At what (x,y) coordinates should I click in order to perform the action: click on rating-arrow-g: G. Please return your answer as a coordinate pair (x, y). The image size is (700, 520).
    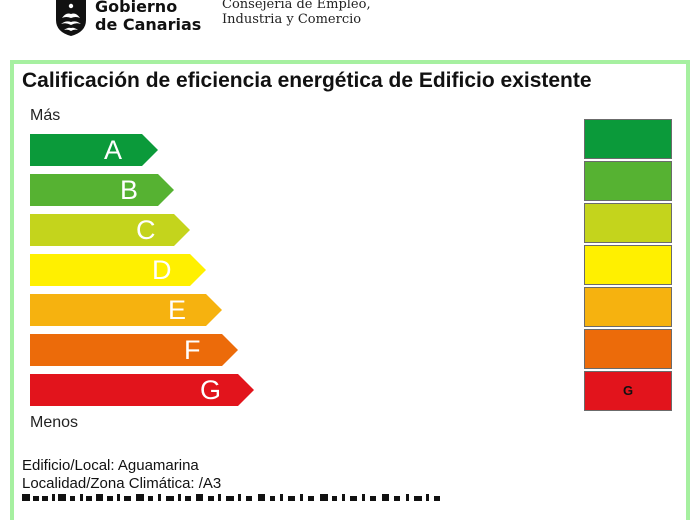
    Looking at the image, I should click on (142, 390).